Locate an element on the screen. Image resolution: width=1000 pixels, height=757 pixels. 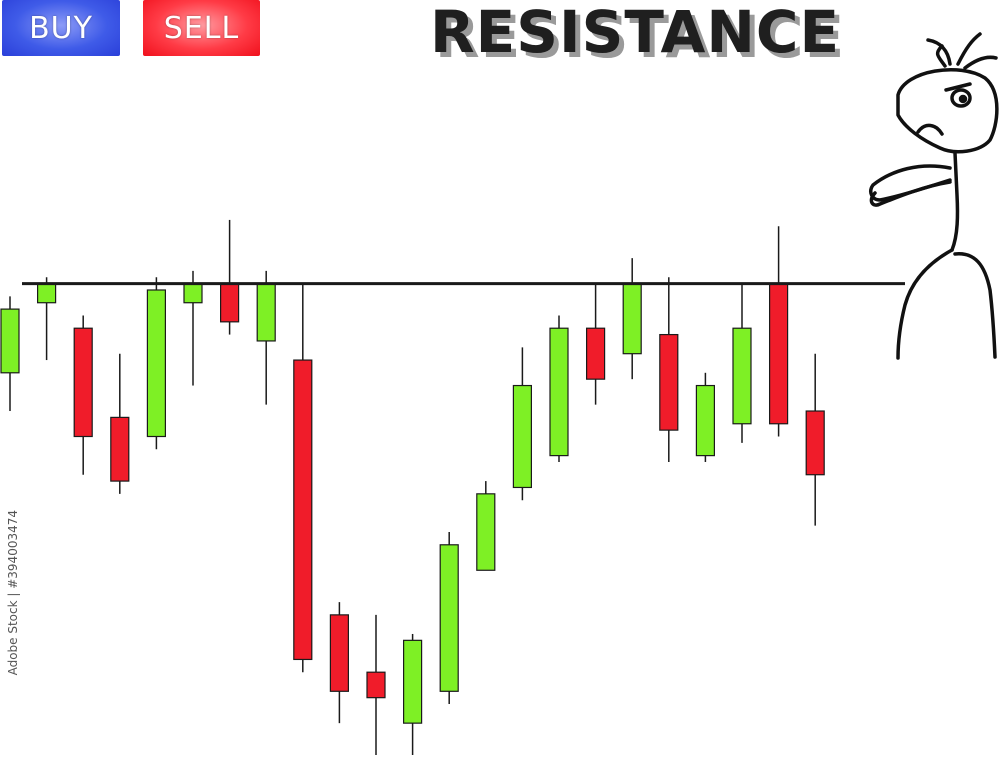
sell-button: SELL is located at coordinates (201, 28).